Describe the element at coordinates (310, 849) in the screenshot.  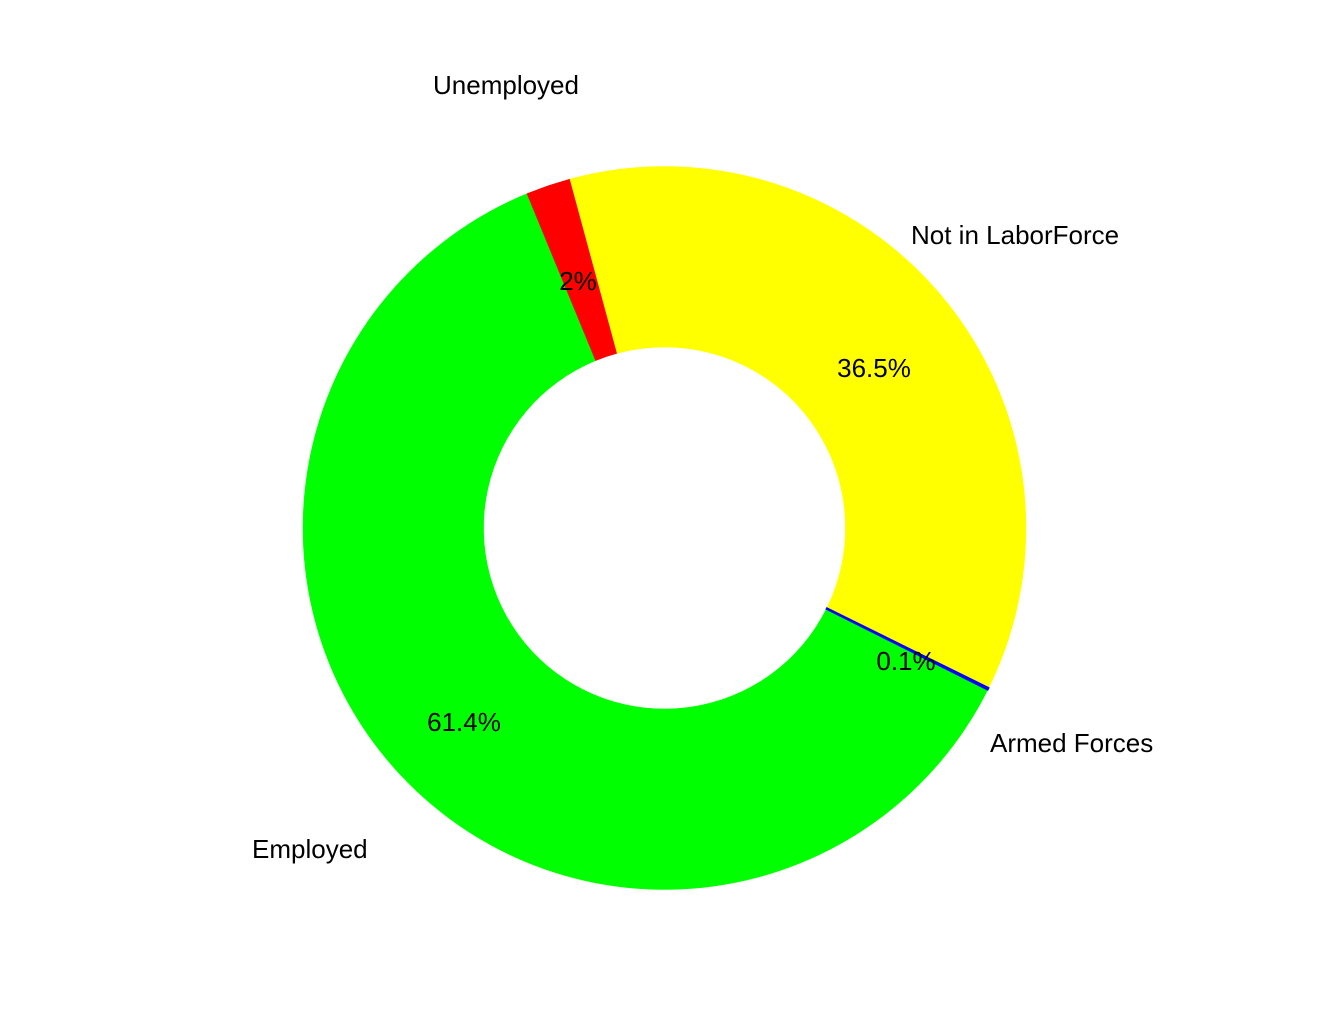
I see `category-label-employed: Employed` at that location.